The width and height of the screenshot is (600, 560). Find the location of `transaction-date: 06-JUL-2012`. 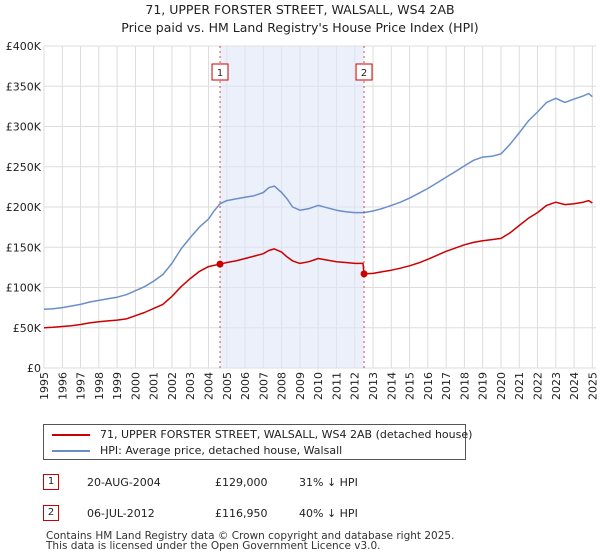

transaction-date: 06-JUL-2012 is located at coordinates (121, 513).